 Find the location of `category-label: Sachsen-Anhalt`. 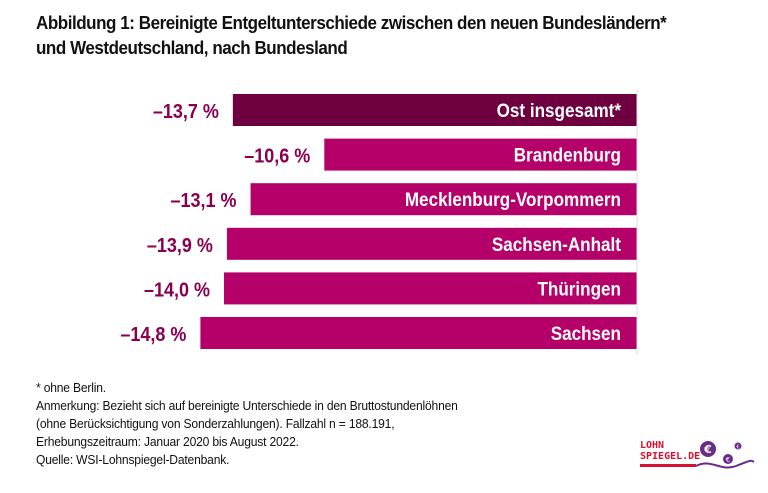

category-label: Sachsen-Anhalt is located at coordinates (556, 244).